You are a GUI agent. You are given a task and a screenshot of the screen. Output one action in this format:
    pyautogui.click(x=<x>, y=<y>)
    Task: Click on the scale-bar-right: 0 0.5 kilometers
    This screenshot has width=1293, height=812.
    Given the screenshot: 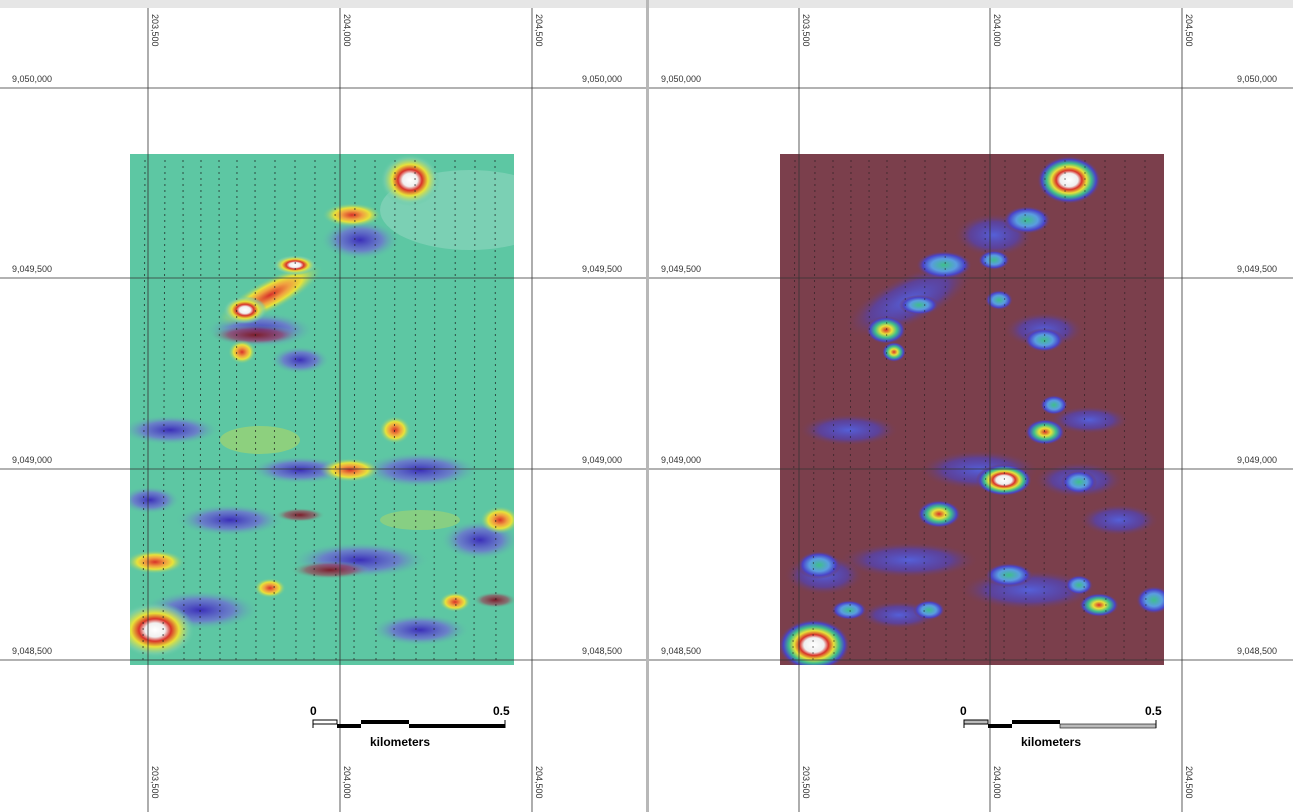 What is the action you would take?
    pyautogui.click(x=1061, y=726)
    